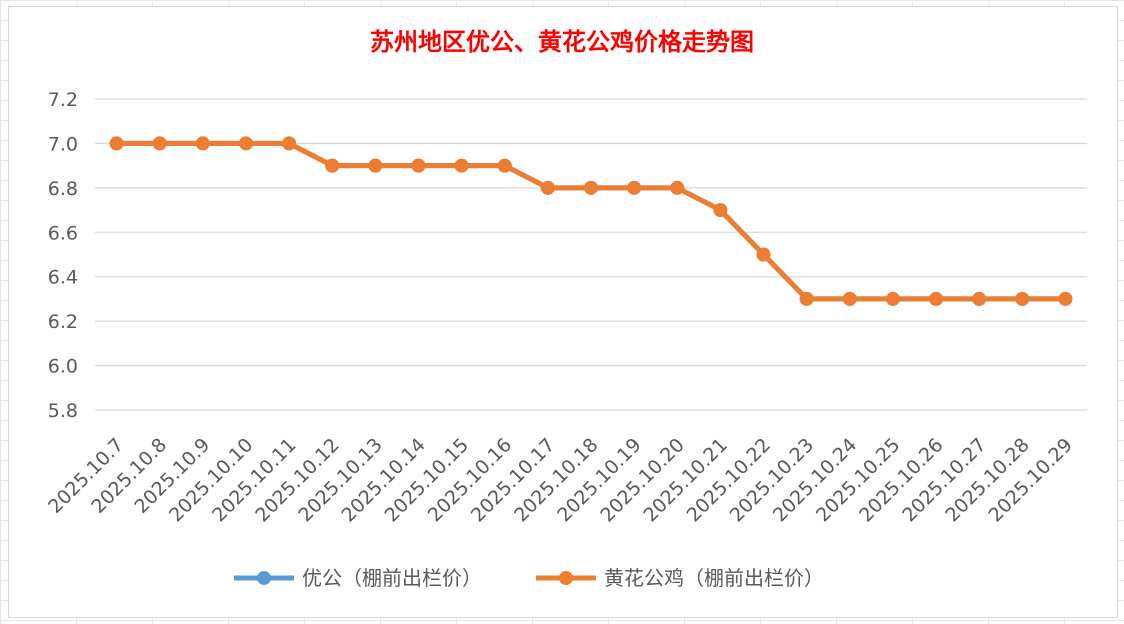  I want to click on legend-item-2: 黄花公鸡（棚前出栏价）, so click(680, 578).